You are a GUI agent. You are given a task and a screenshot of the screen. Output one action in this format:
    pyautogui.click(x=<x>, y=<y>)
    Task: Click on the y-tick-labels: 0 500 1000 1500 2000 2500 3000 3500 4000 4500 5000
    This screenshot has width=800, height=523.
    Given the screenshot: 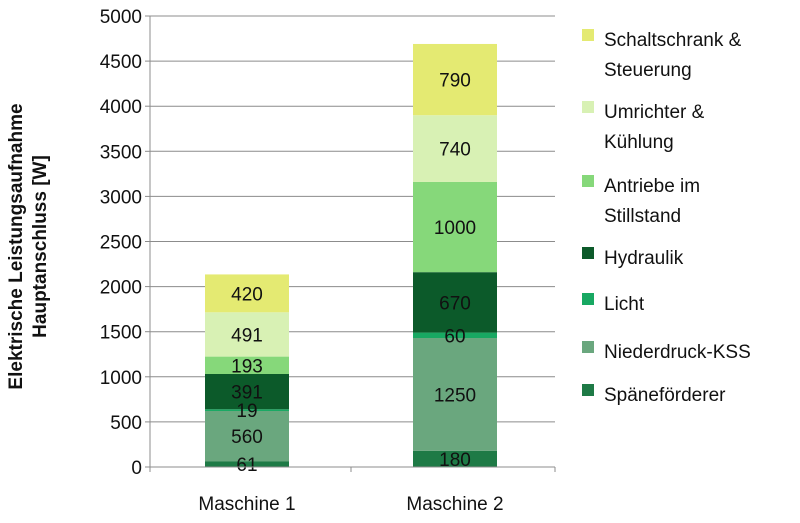 What is the action you would take?
    pyautogui.click(x=121, y=243)
    